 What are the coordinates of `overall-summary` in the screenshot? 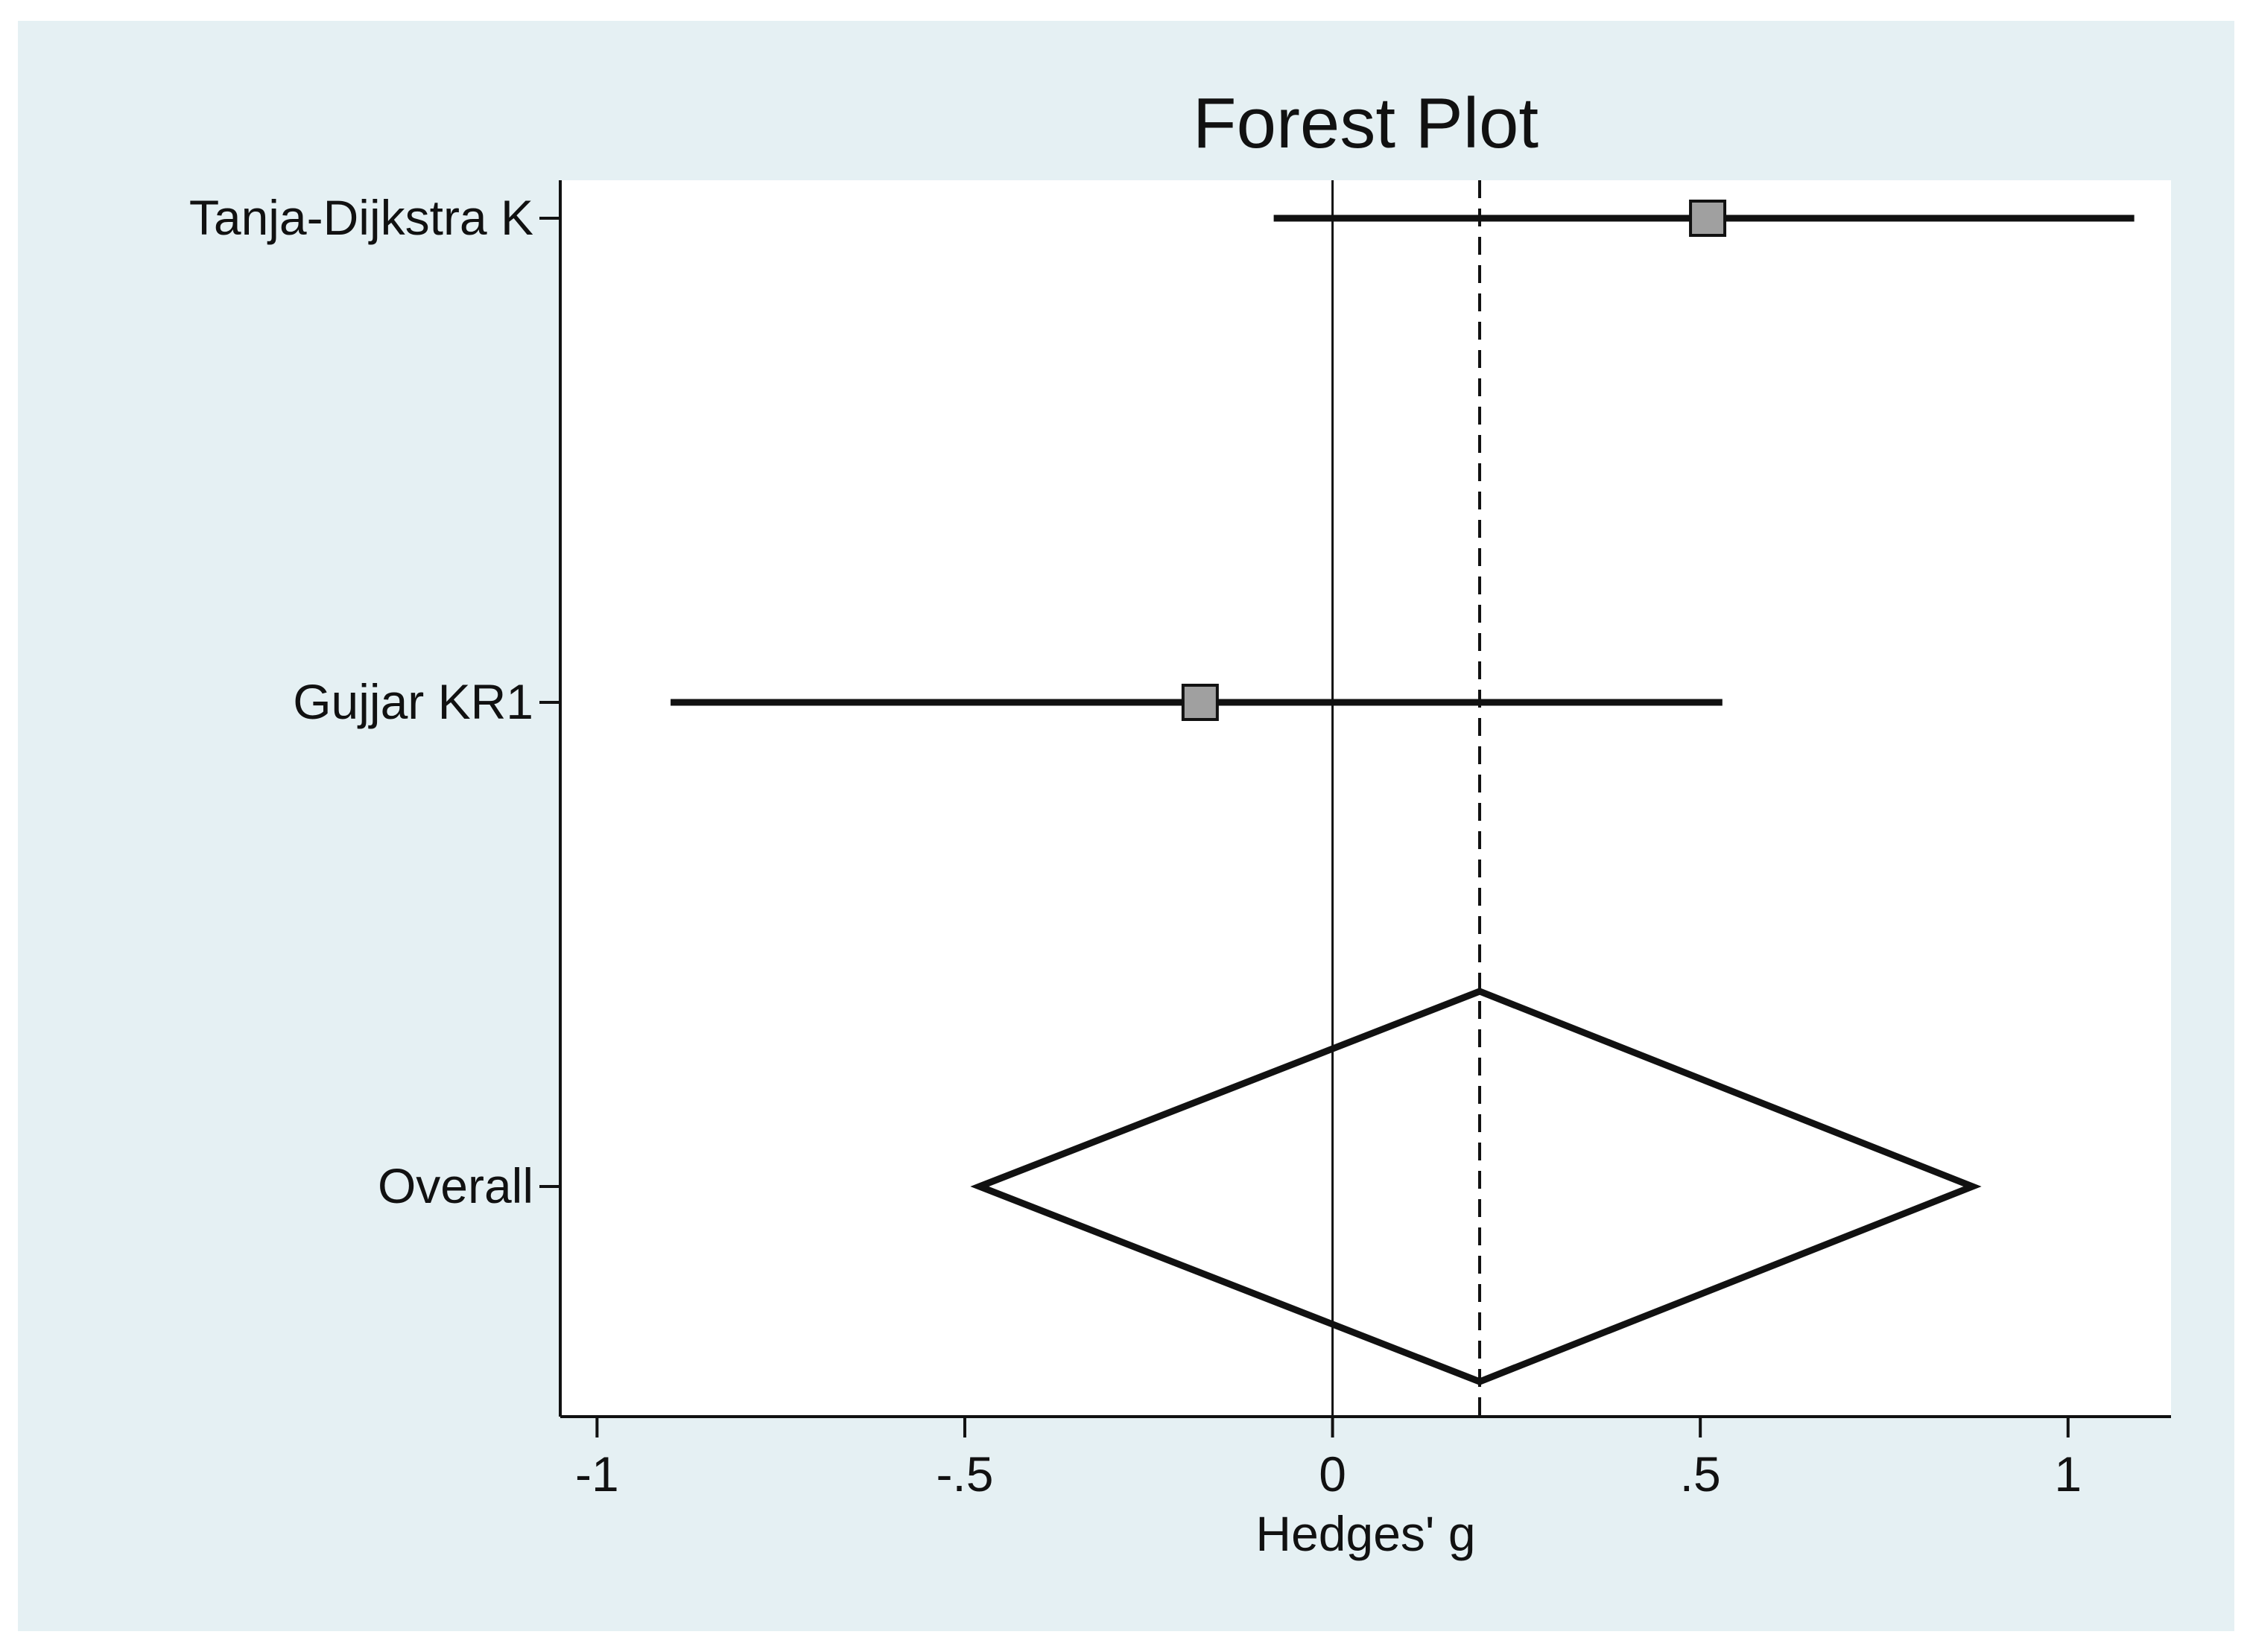 It's located at (1476, 1186).